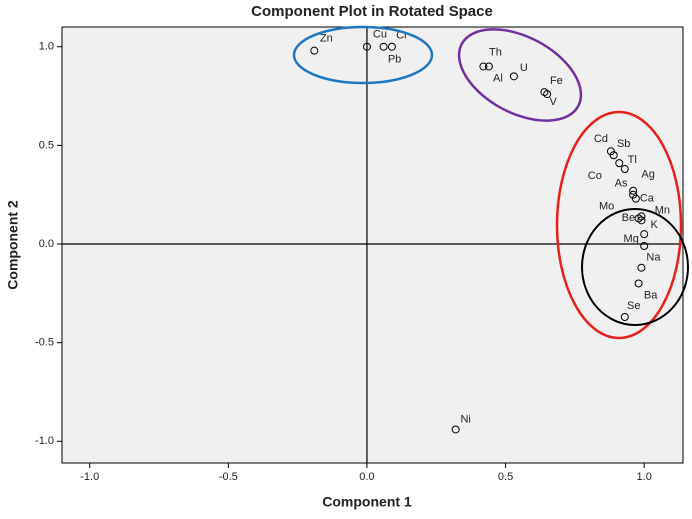 This screenshot has height=519, width=692. What do you see at coordinates (632, 160) in the screenshot?
I see `point-label: Tl` at bounding box center [632, 160].